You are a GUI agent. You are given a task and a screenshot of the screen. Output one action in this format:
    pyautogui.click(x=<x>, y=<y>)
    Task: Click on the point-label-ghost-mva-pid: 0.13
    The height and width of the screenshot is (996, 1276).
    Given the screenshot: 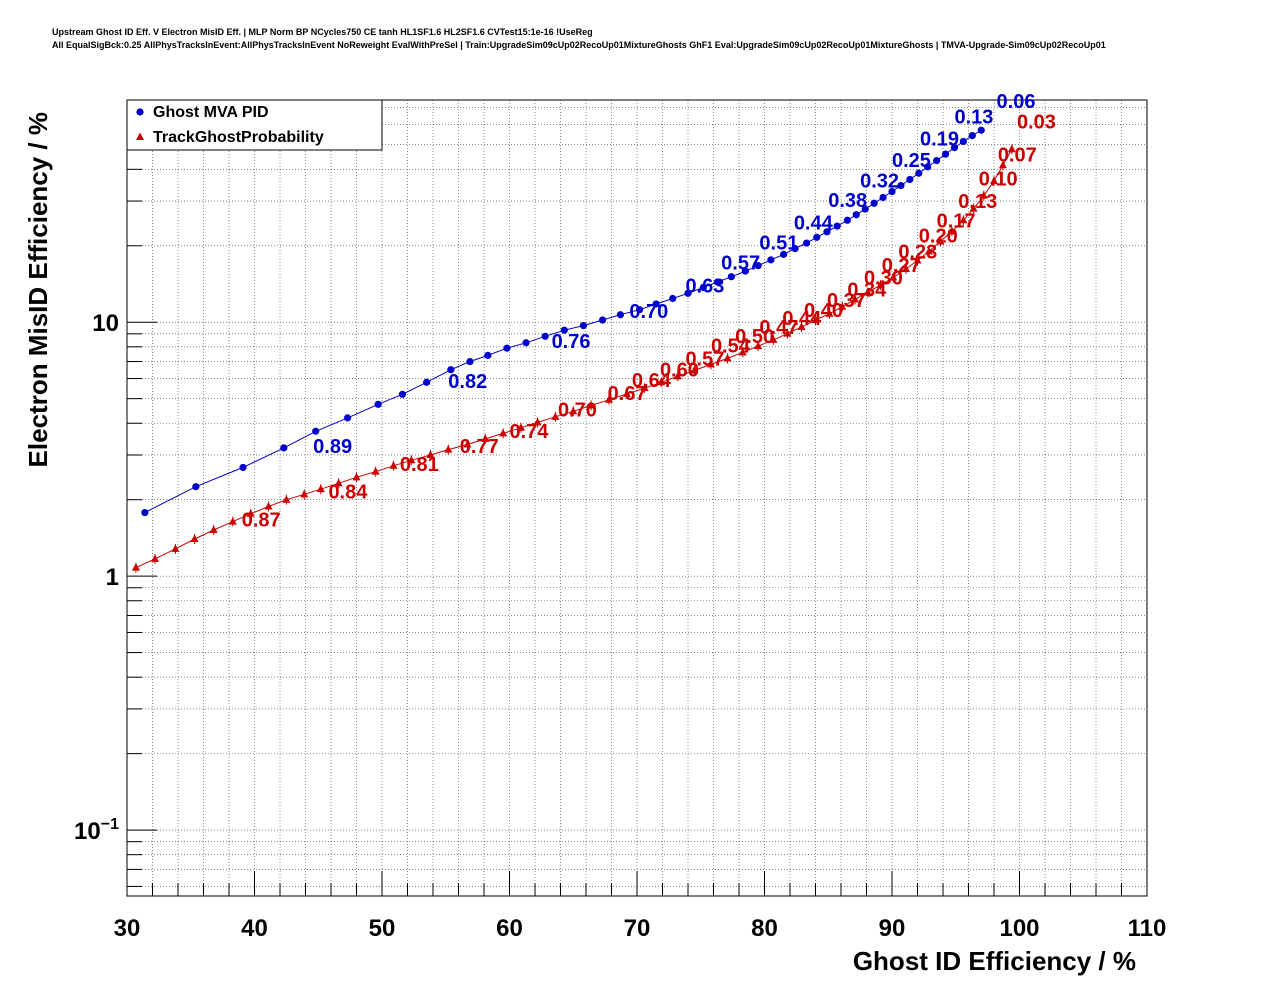 What is the action you would take?
    pyautogui.click(x=973, y=117)
    